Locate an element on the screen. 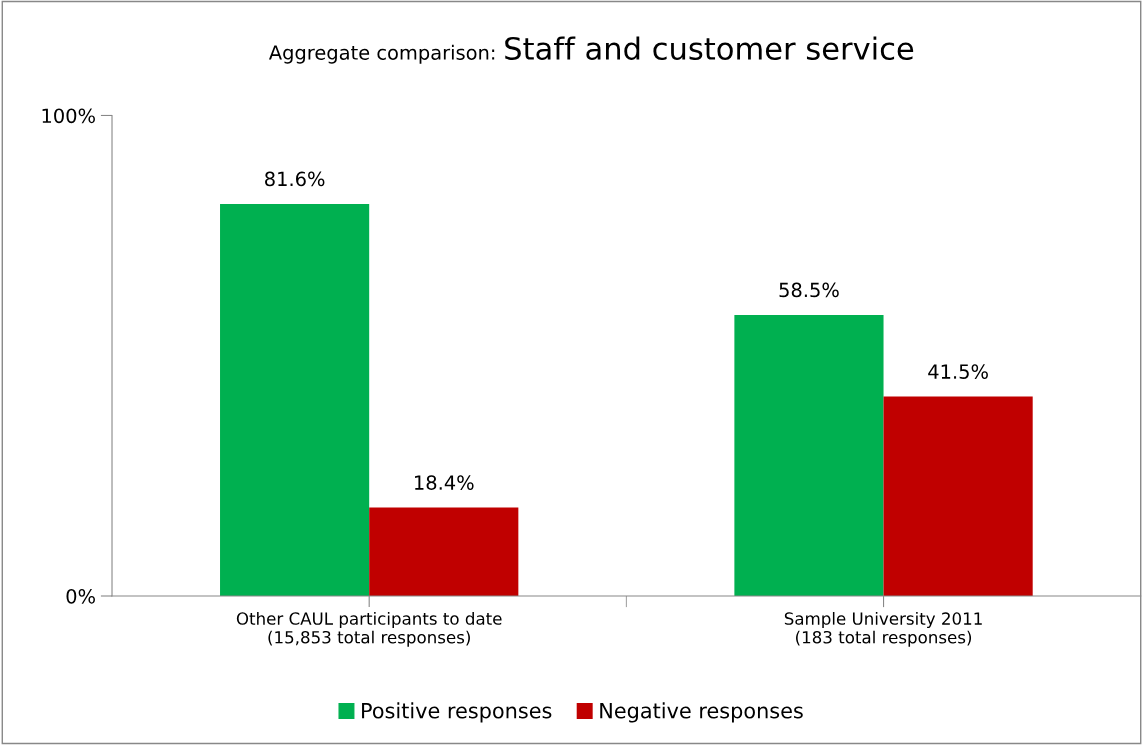 The image size is (1143, 745). x-tick-label: Sample University 2011 (183 total responses) is located at coordinates (883, 629).